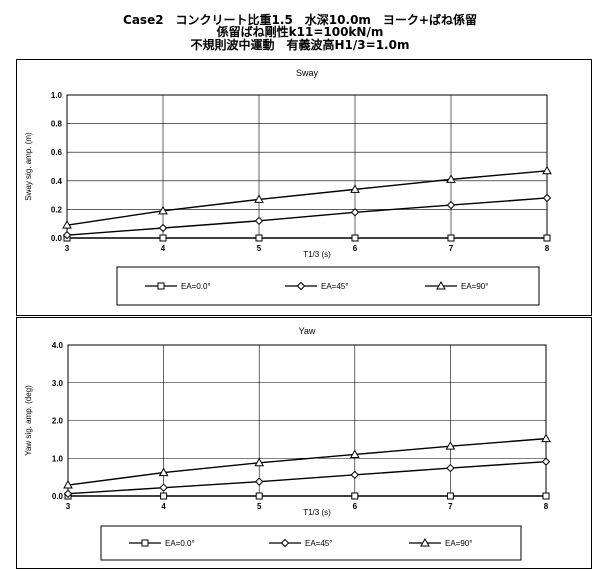  What do you see at coordinates (57, 124) in the screenshot?
I see `y-tick-label: 0.8` at bounding box center [57, 124].